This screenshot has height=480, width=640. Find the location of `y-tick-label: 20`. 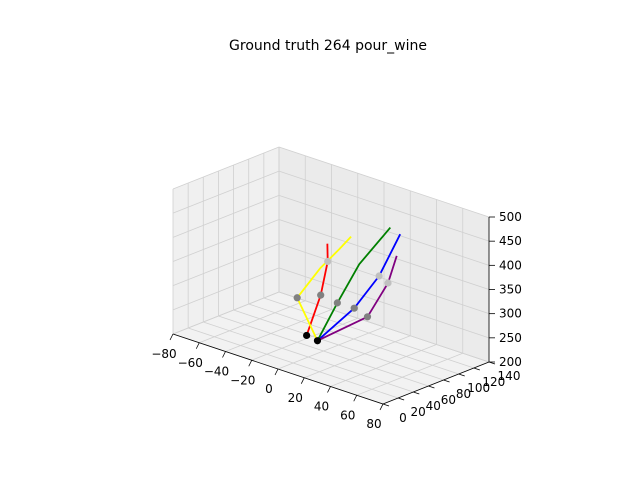

y-tick-label: 20 is located at coordinates (418, 412).